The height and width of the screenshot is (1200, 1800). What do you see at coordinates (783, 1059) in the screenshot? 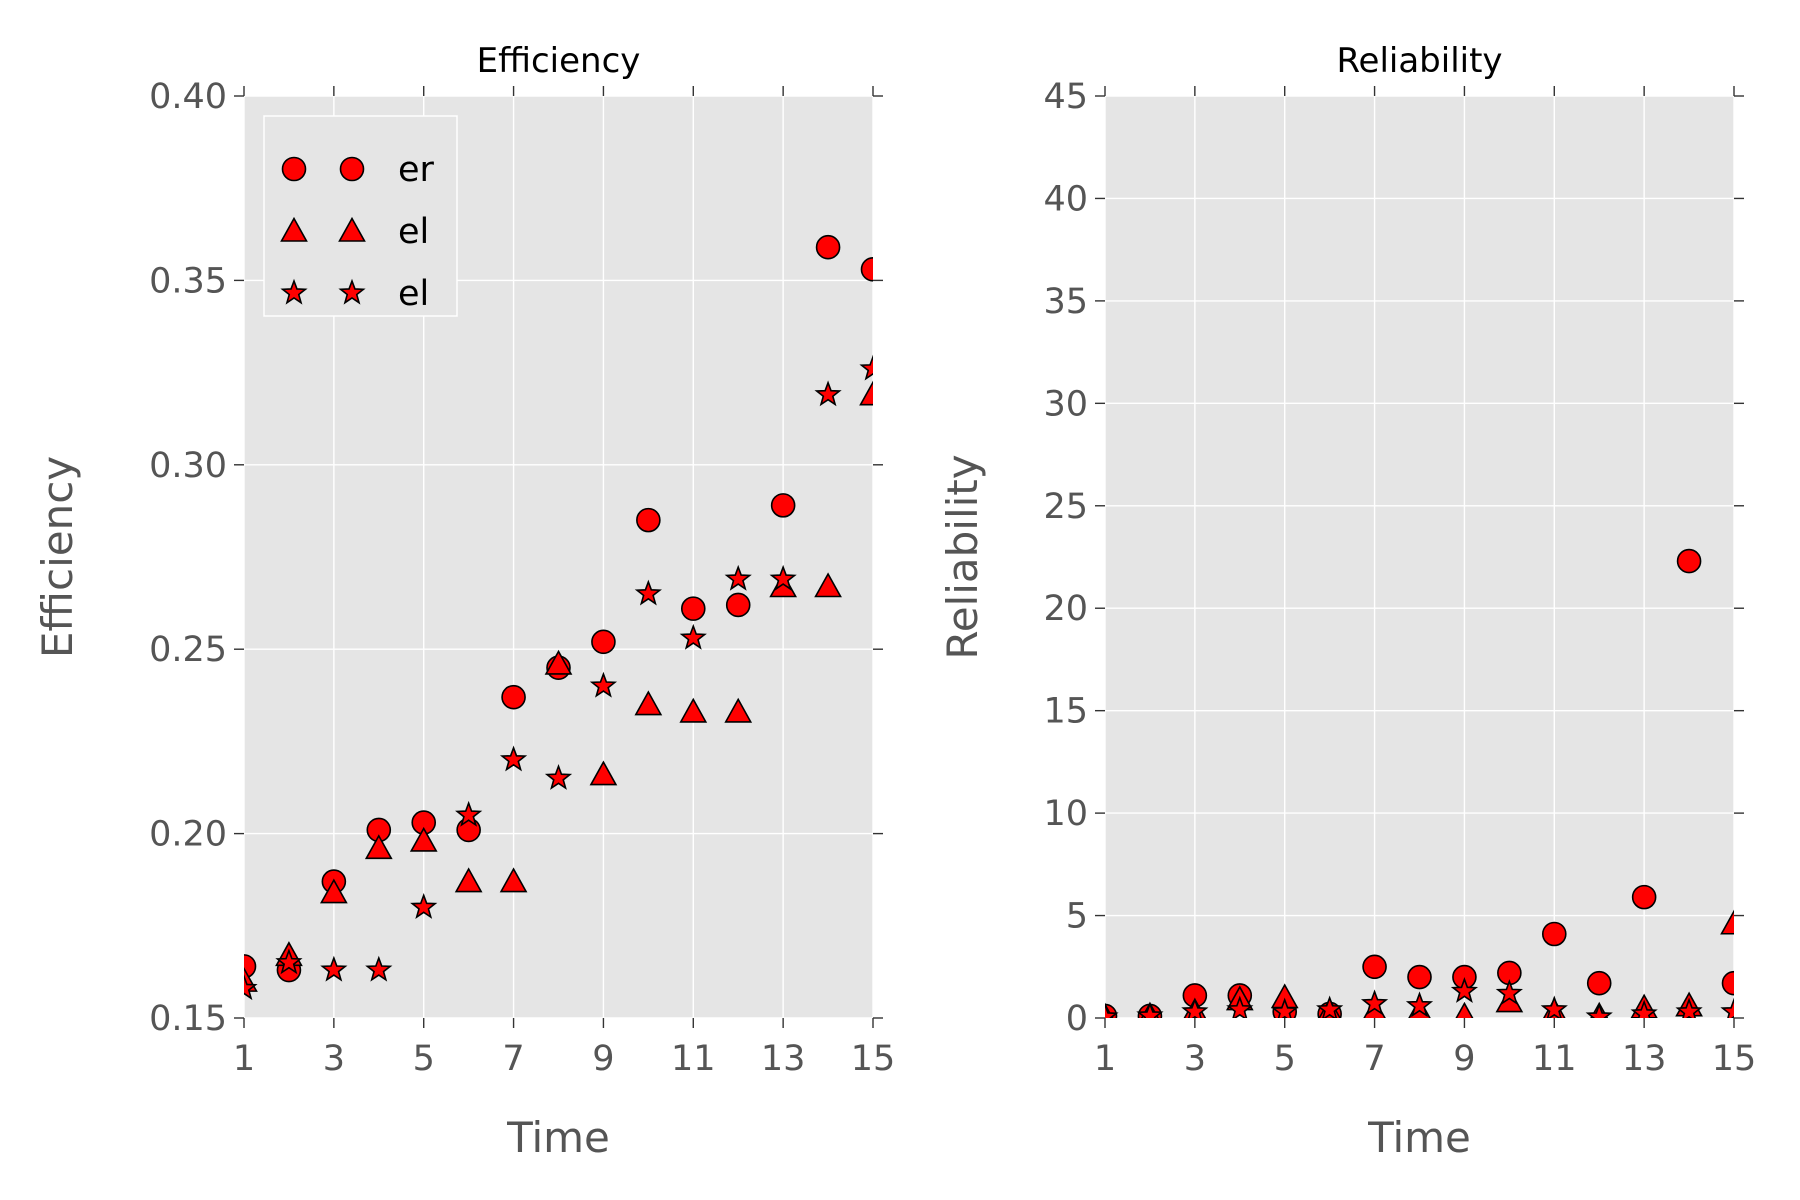
I see `x-tick-label: 13` at bounding box center [783, 1059].